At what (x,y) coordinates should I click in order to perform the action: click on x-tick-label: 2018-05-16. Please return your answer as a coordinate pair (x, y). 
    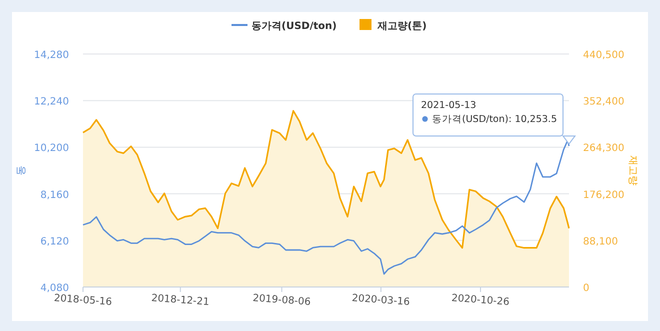
    Looking at the image, I should click on (83, 300).